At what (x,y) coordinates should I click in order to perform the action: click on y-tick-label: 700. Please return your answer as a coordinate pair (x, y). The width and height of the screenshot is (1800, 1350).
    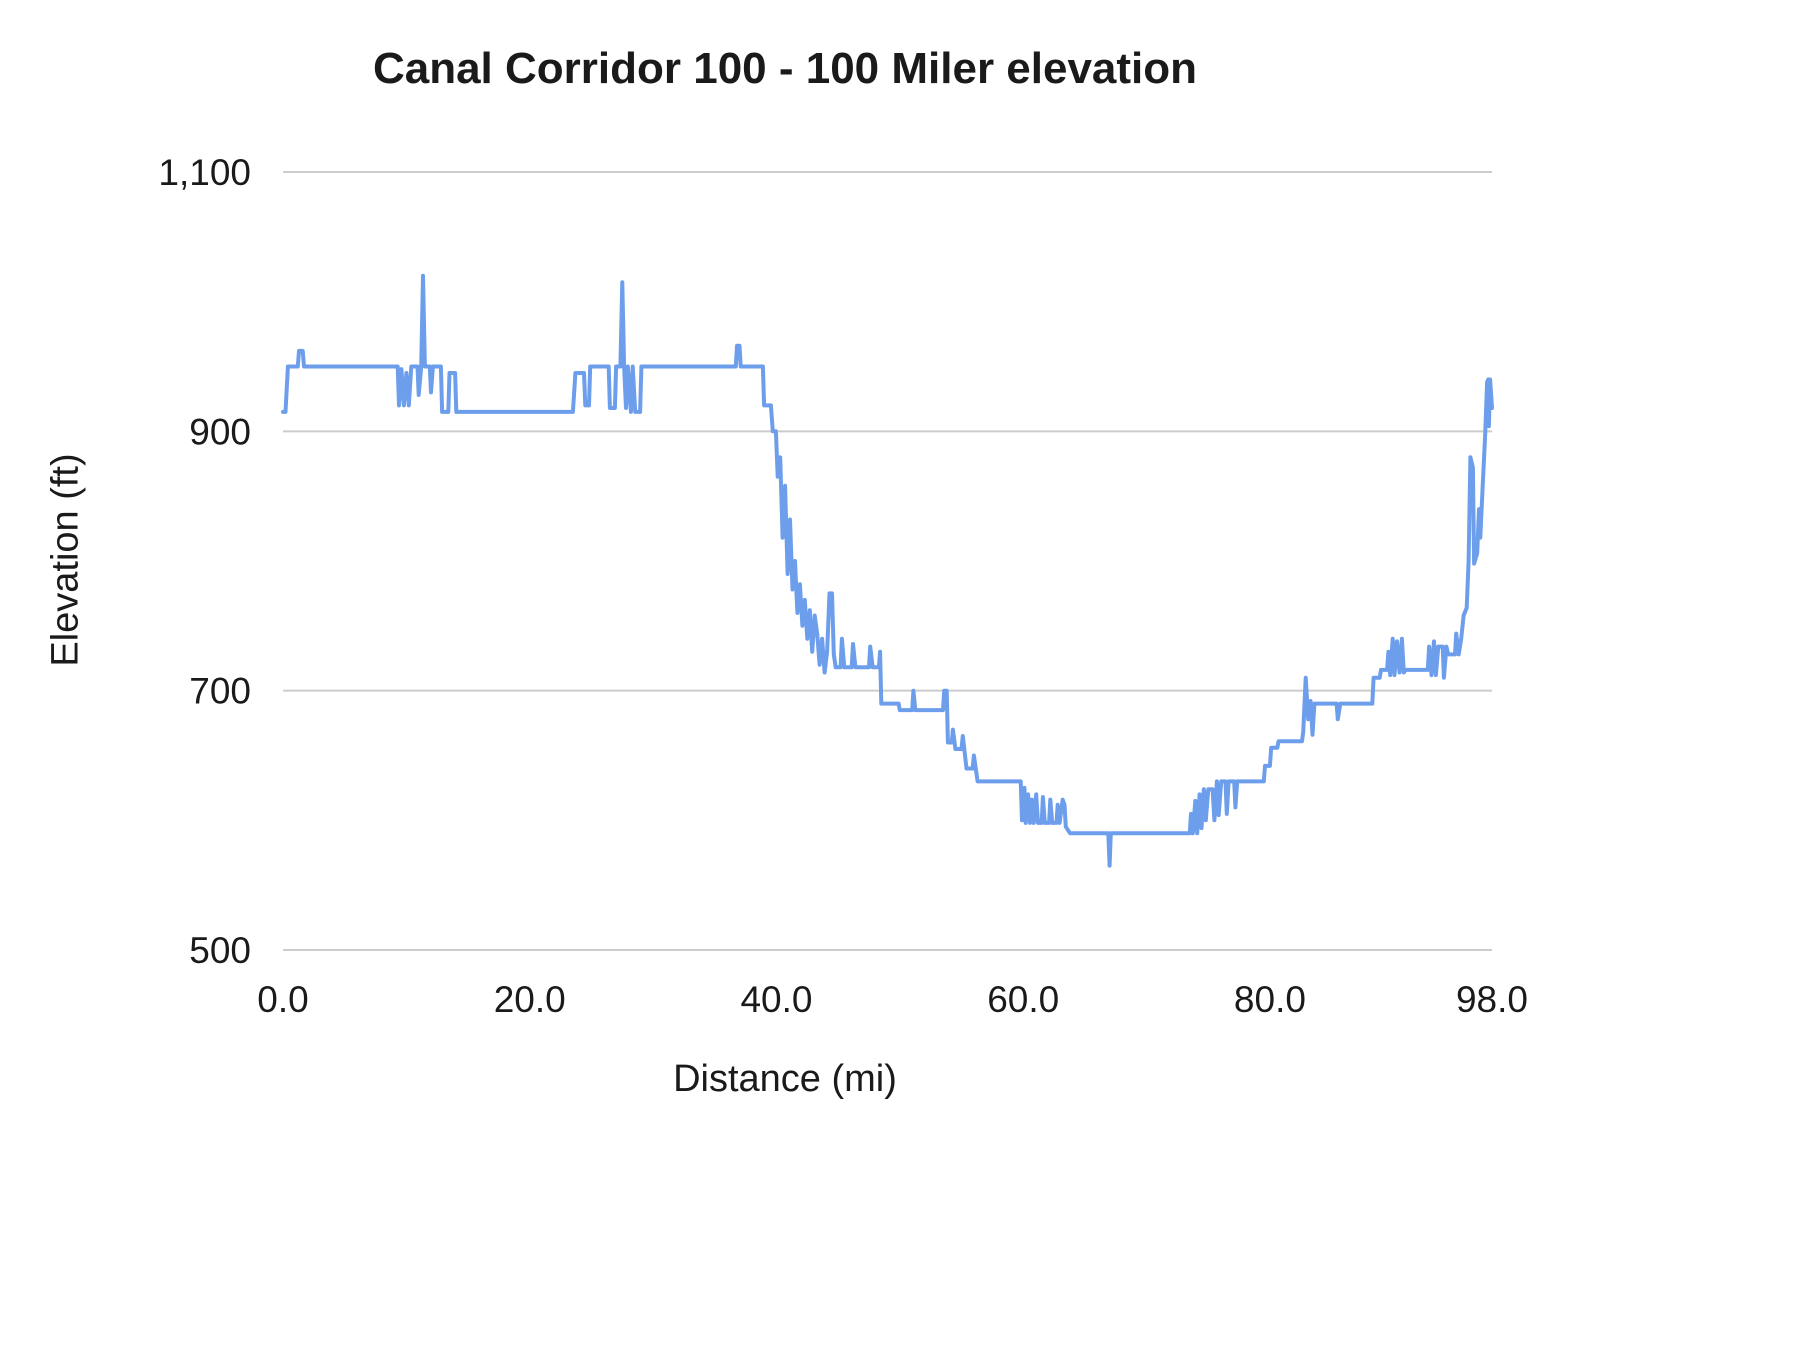
    Looking at the image, I should click on (220, 691).